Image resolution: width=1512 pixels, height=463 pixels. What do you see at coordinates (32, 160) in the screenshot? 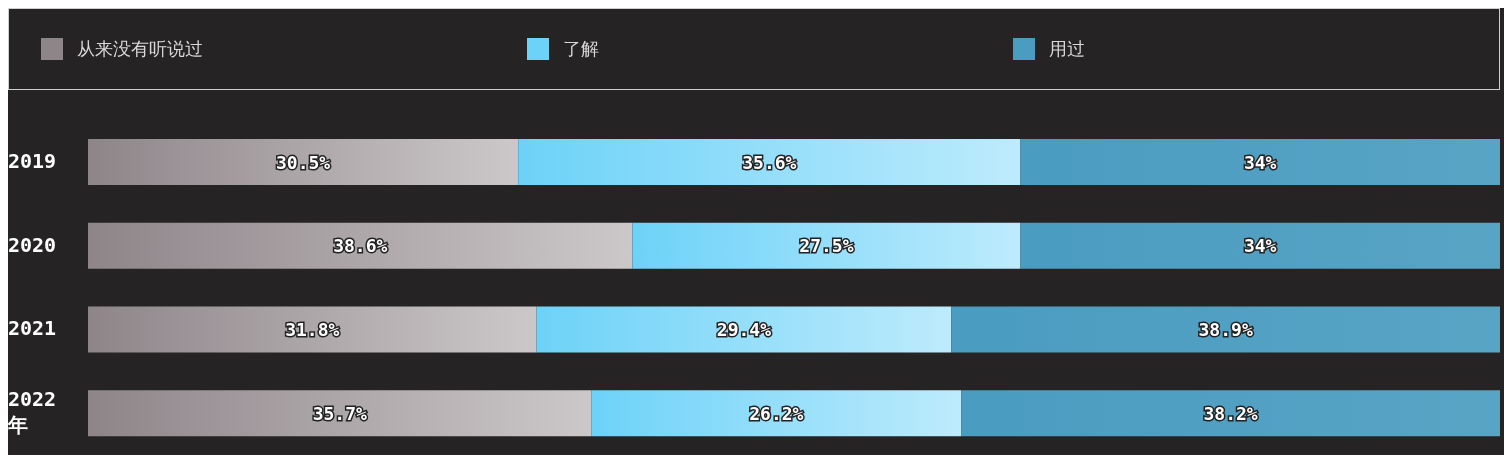
I see `y-tick-label: 2019` at bounding box center [32, 160].